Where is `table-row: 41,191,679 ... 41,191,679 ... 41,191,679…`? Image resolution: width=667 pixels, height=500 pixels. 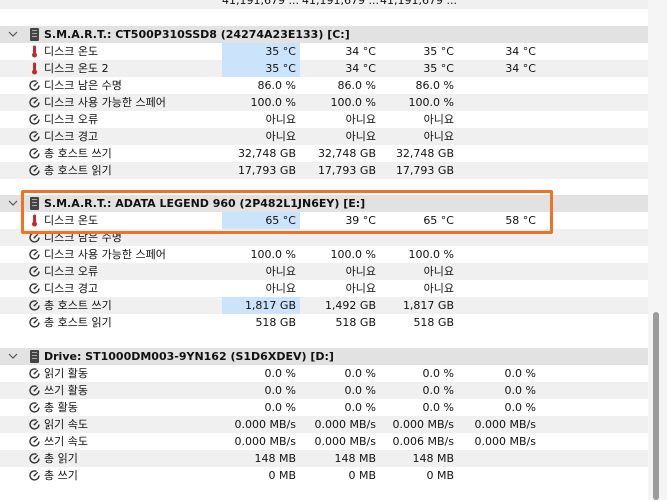 table-row: 41,191,679 ... 41,191,679 ... 41,191,679… is located at coordinates (324, 4).